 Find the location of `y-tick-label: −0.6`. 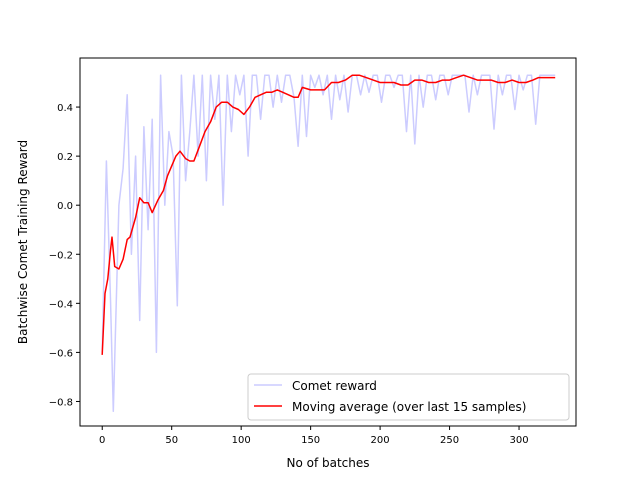

y-tick-label: −0.6 is located at coordinates (61, 353).